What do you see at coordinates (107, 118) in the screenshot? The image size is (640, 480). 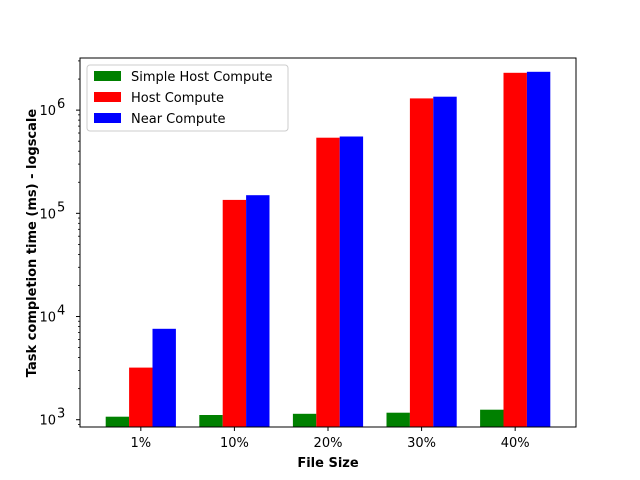 I see `legend-swatch-near-compute` at bounding box center [107, 118].